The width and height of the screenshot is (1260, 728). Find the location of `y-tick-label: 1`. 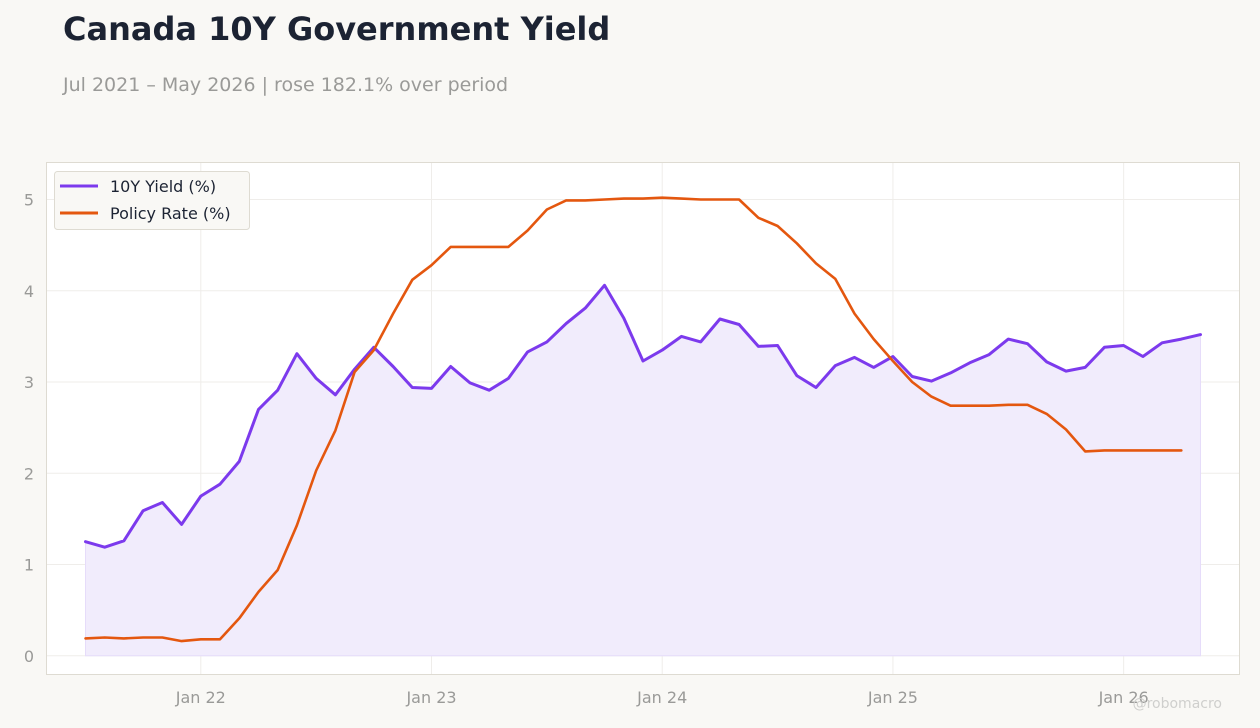

y-tick-label: 1 is located at coordinates (29, 565).